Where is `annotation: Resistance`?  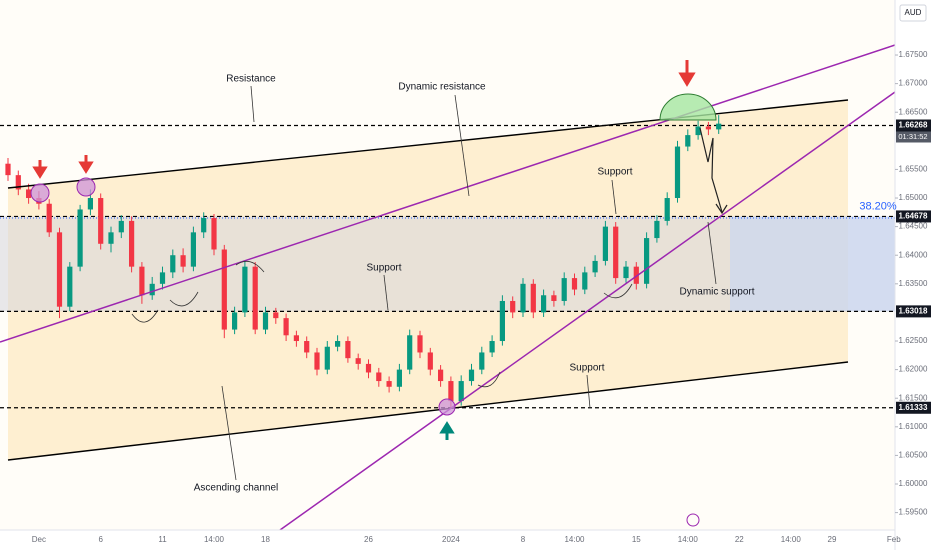
annotation: Resistance is located at coordinates (251, 79).